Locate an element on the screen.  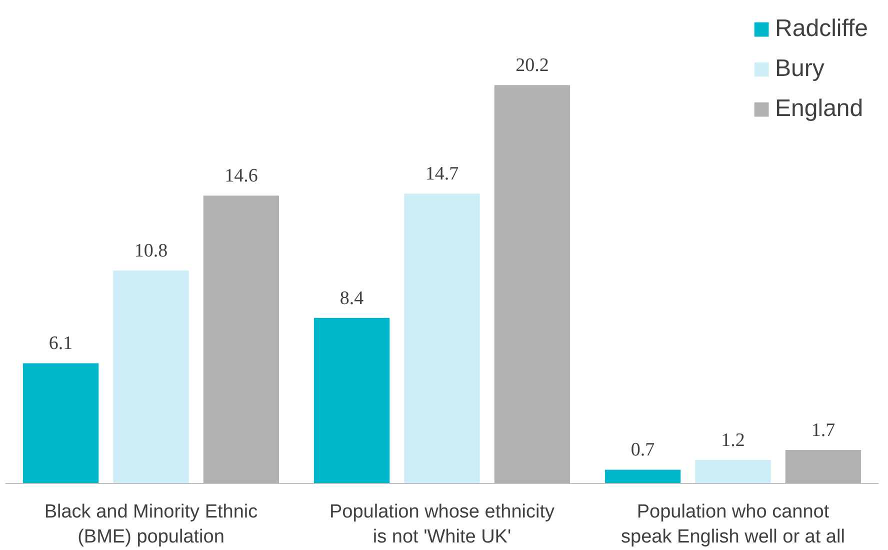
x-tick-label: Population who cannot speak English well or at all is located at coordinates (733, 525).